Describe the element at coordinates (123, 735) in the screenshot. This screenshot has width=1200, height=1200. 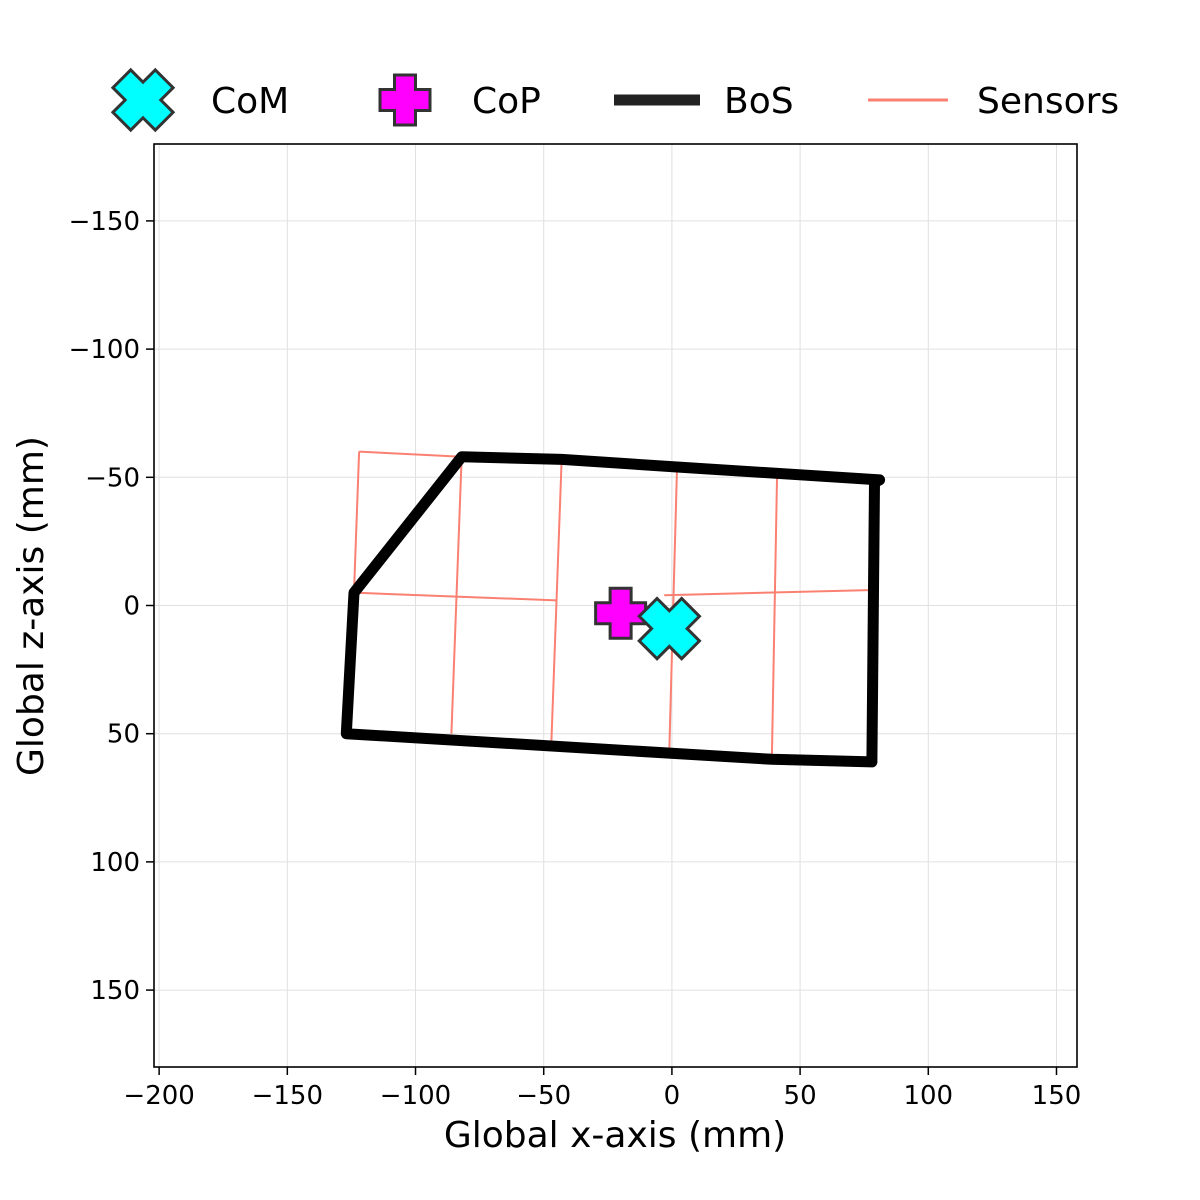
I see `y-tick-label: 50` at that location.